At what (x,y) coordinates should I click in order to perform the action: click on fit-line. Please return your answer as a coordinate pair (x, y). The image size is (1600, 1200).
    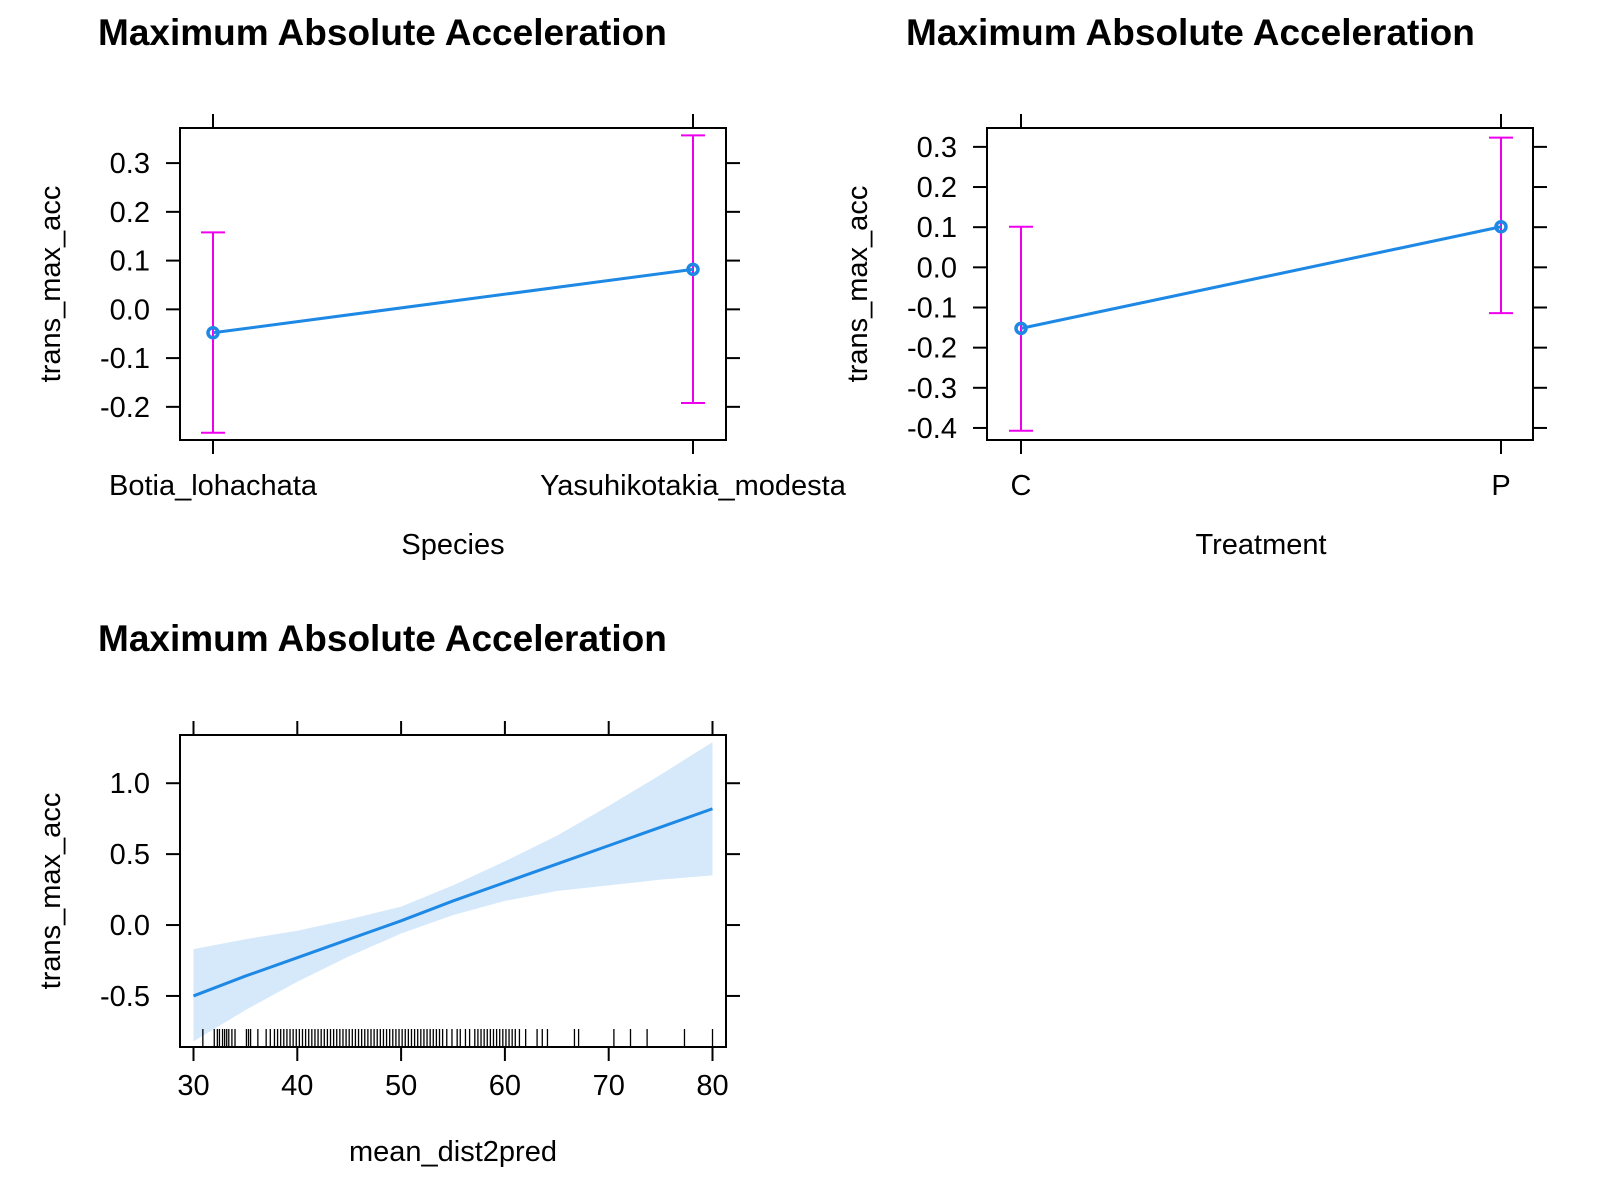
    Looking at the image, I should click on (453, 902).